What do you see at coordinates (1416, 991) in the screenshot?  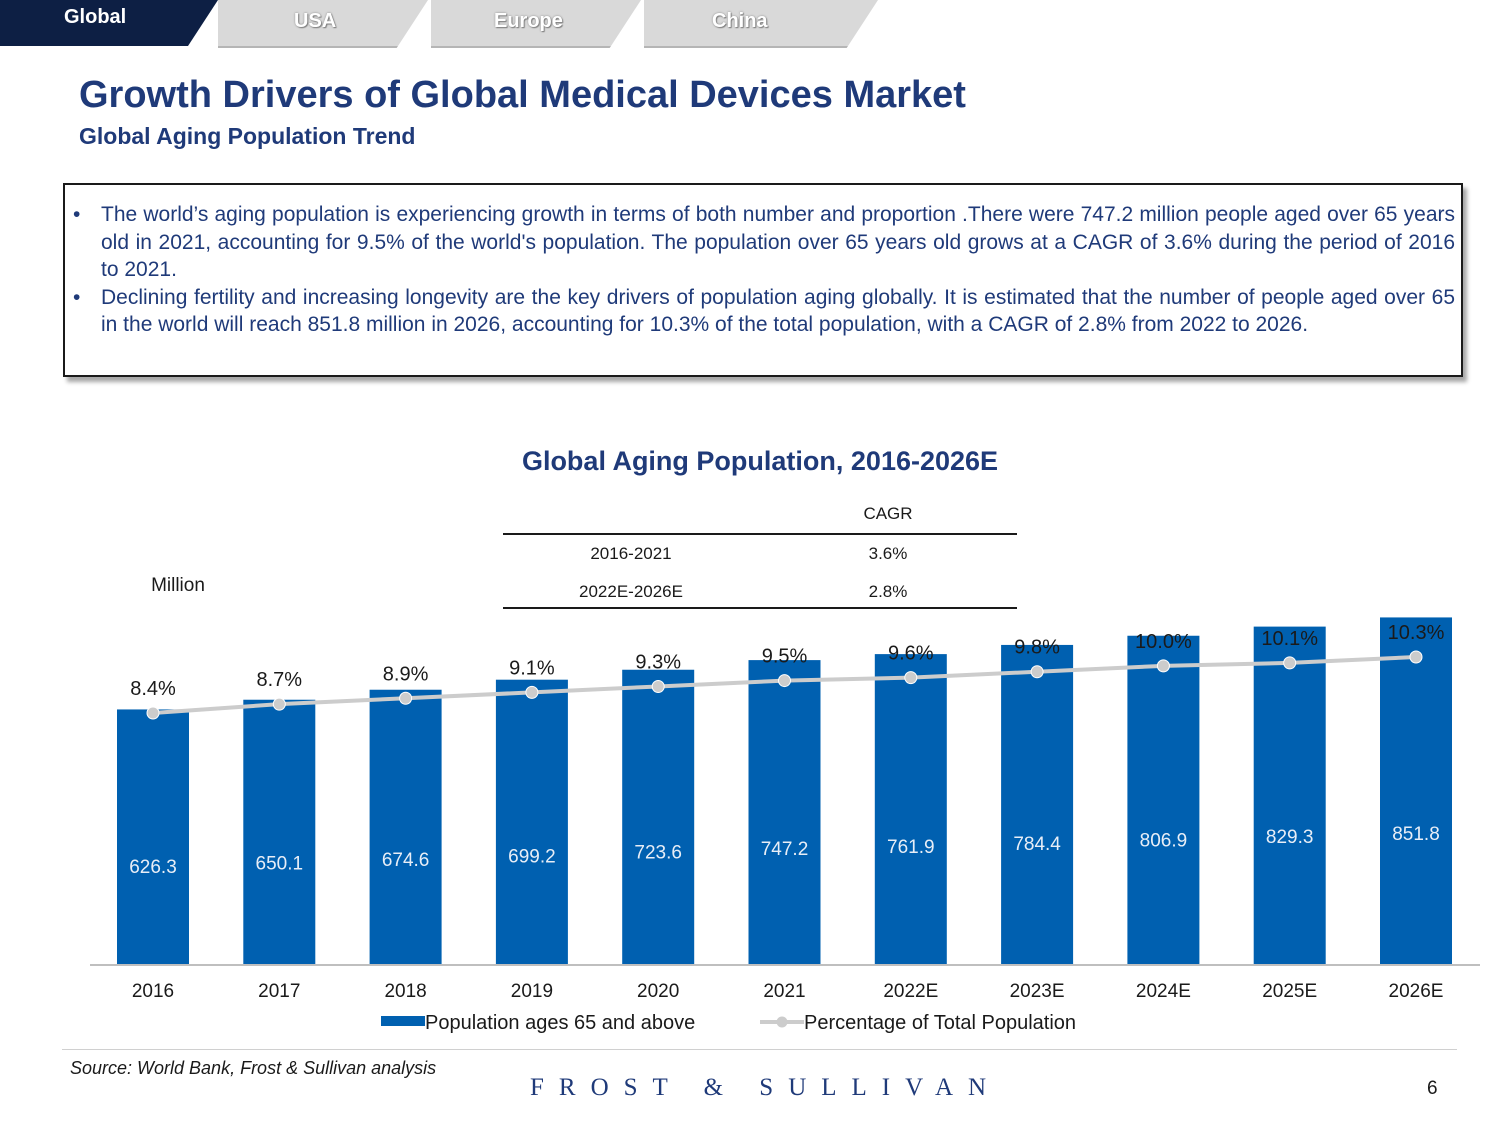 I see `x-tick-2026E: 2026E` at bounding box center [1416, 991].